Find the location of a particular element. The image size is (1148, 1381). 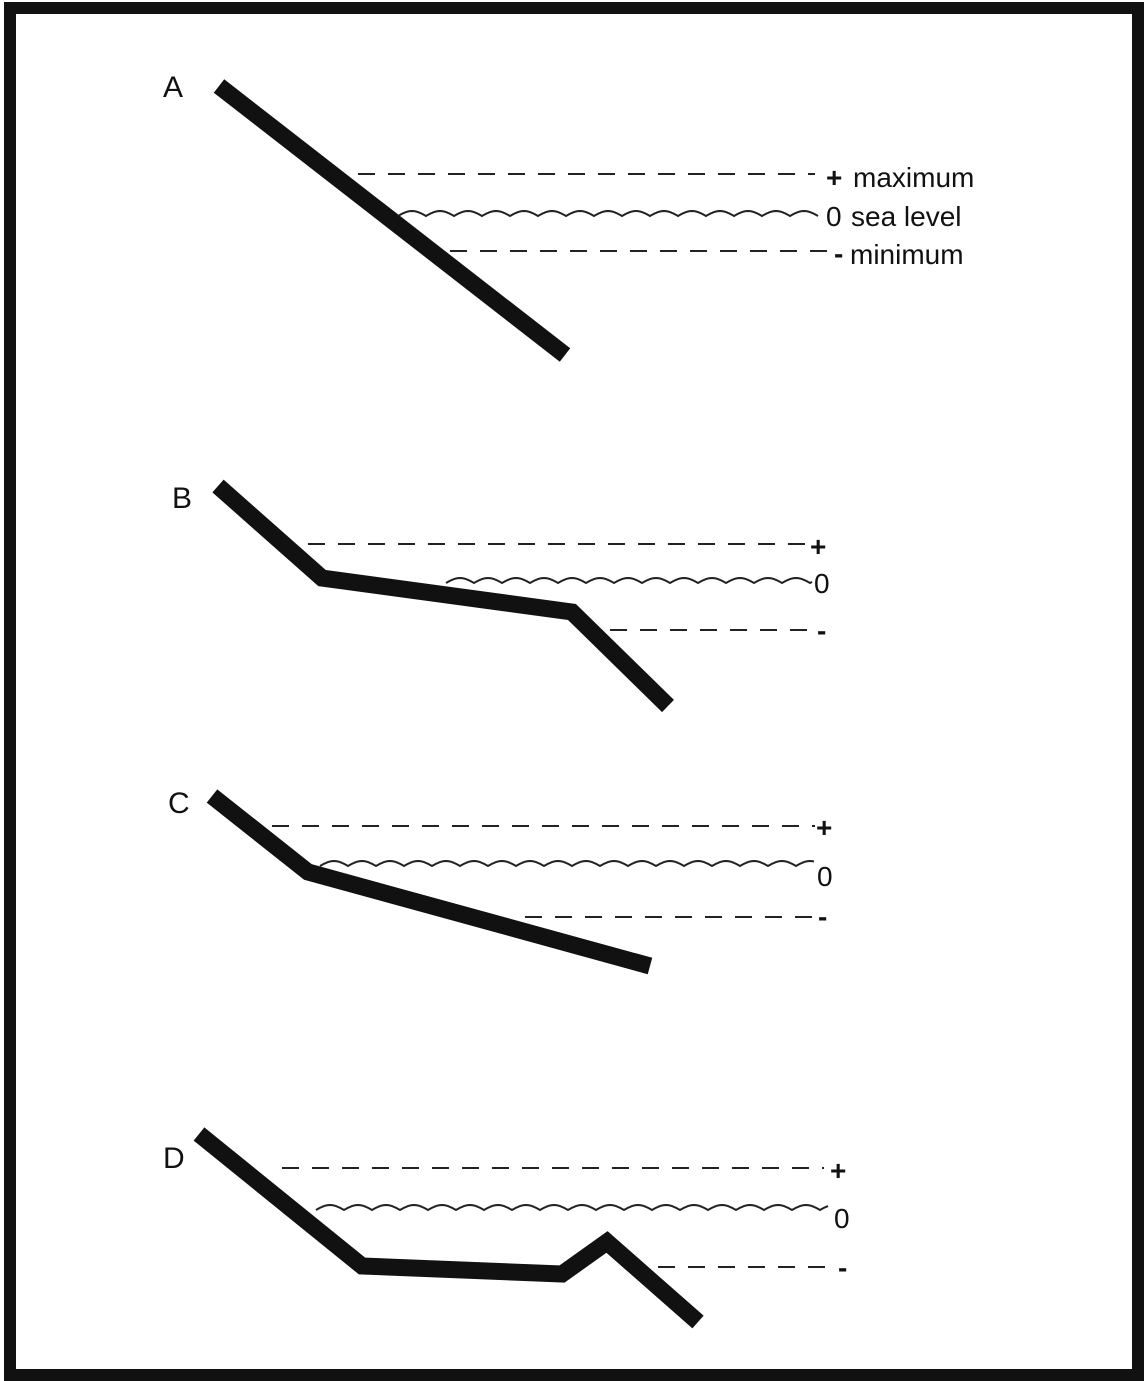

panel-b-maximum-symbol: + is located at coordinates (818, 546).